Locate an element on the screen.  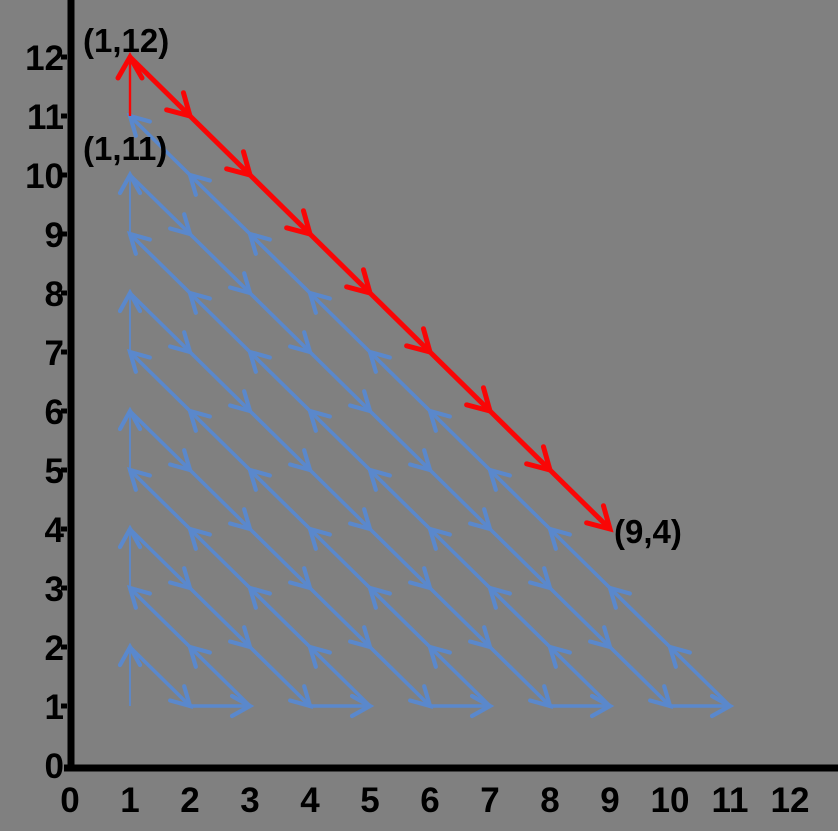
y-tick-label: 11 is located at coordinates (45, 117).